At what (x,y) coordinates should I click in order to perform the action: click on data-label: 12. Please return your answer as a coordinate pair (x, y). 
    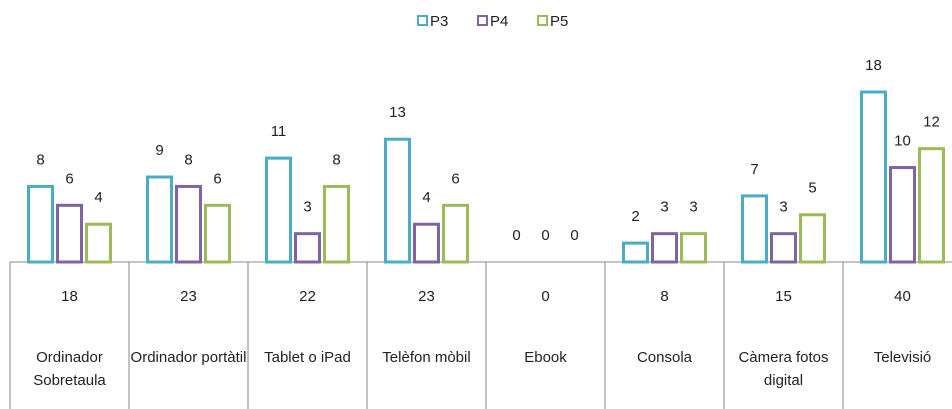
    Looking at the image, I should click on (931, 122).